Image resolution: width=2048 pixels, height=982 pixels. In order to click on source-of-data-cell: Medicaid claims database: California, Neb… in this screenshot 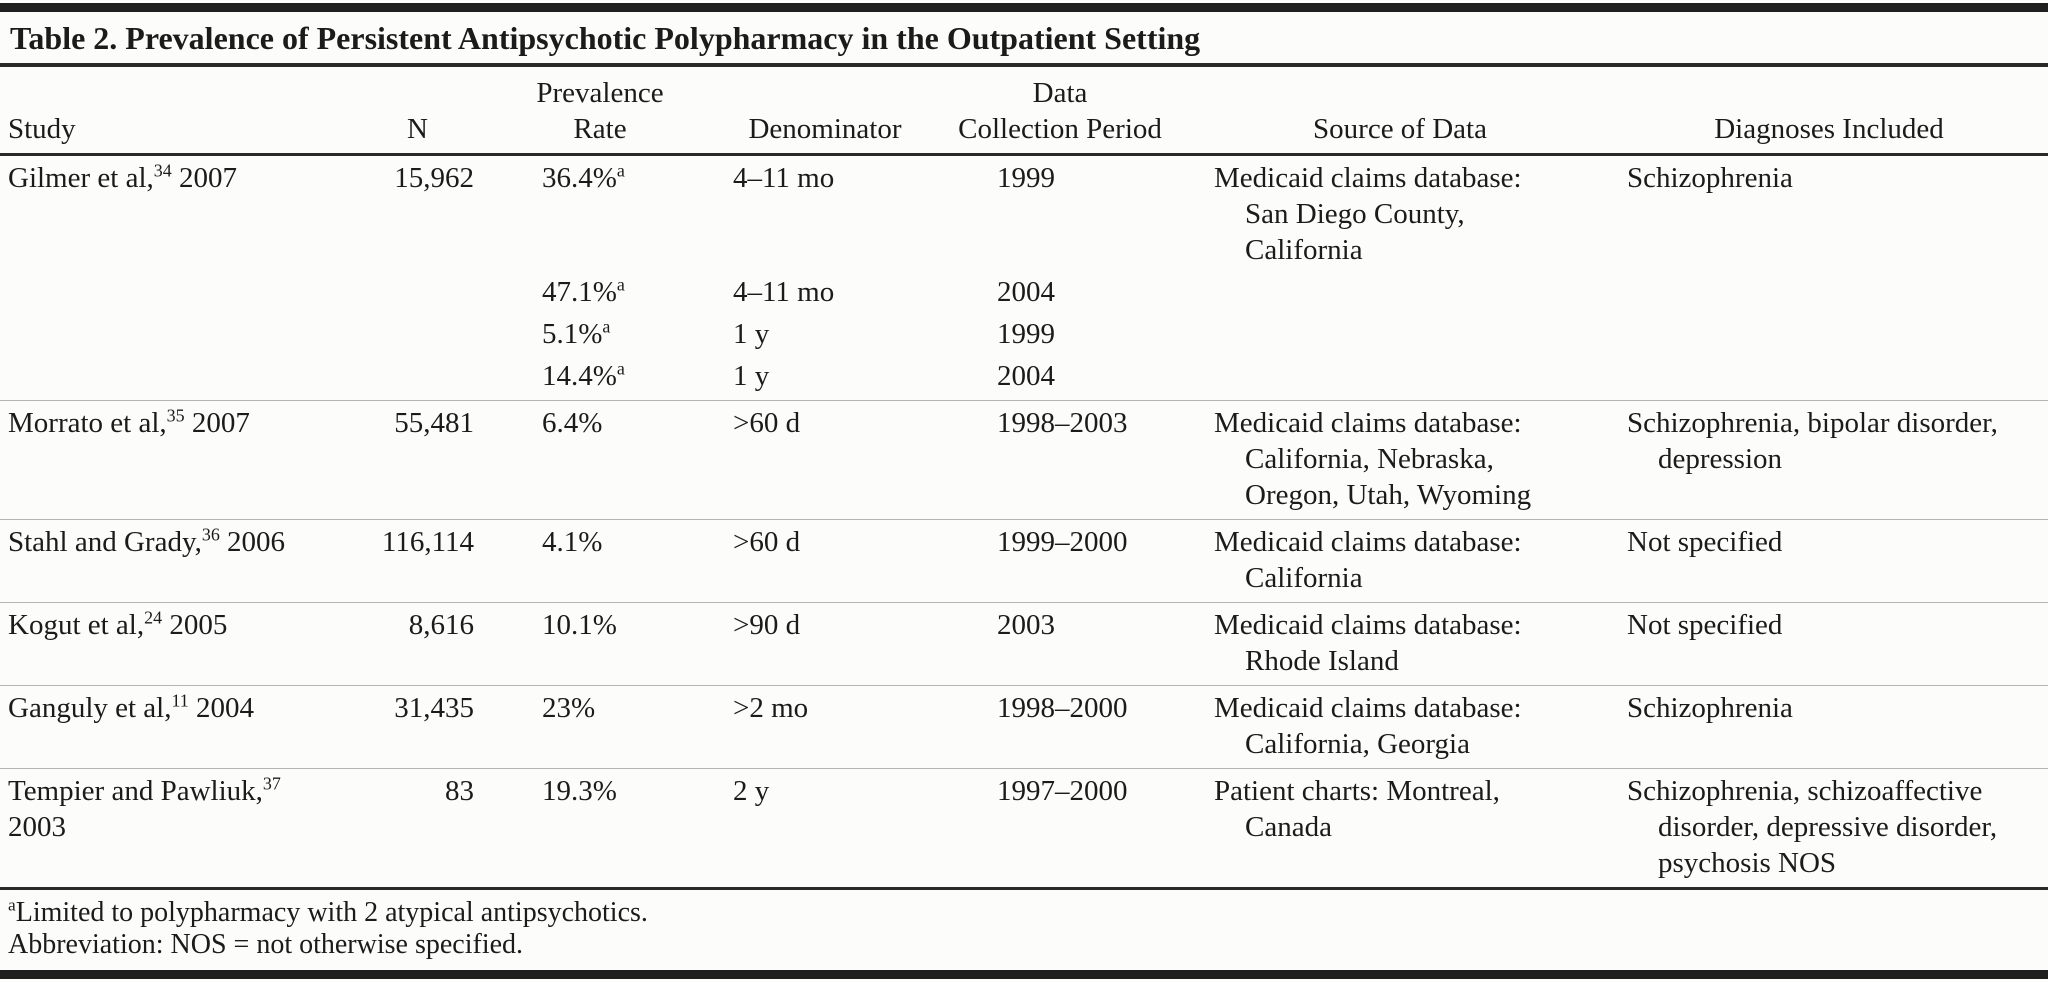, I will do `click(1373, 459)`.